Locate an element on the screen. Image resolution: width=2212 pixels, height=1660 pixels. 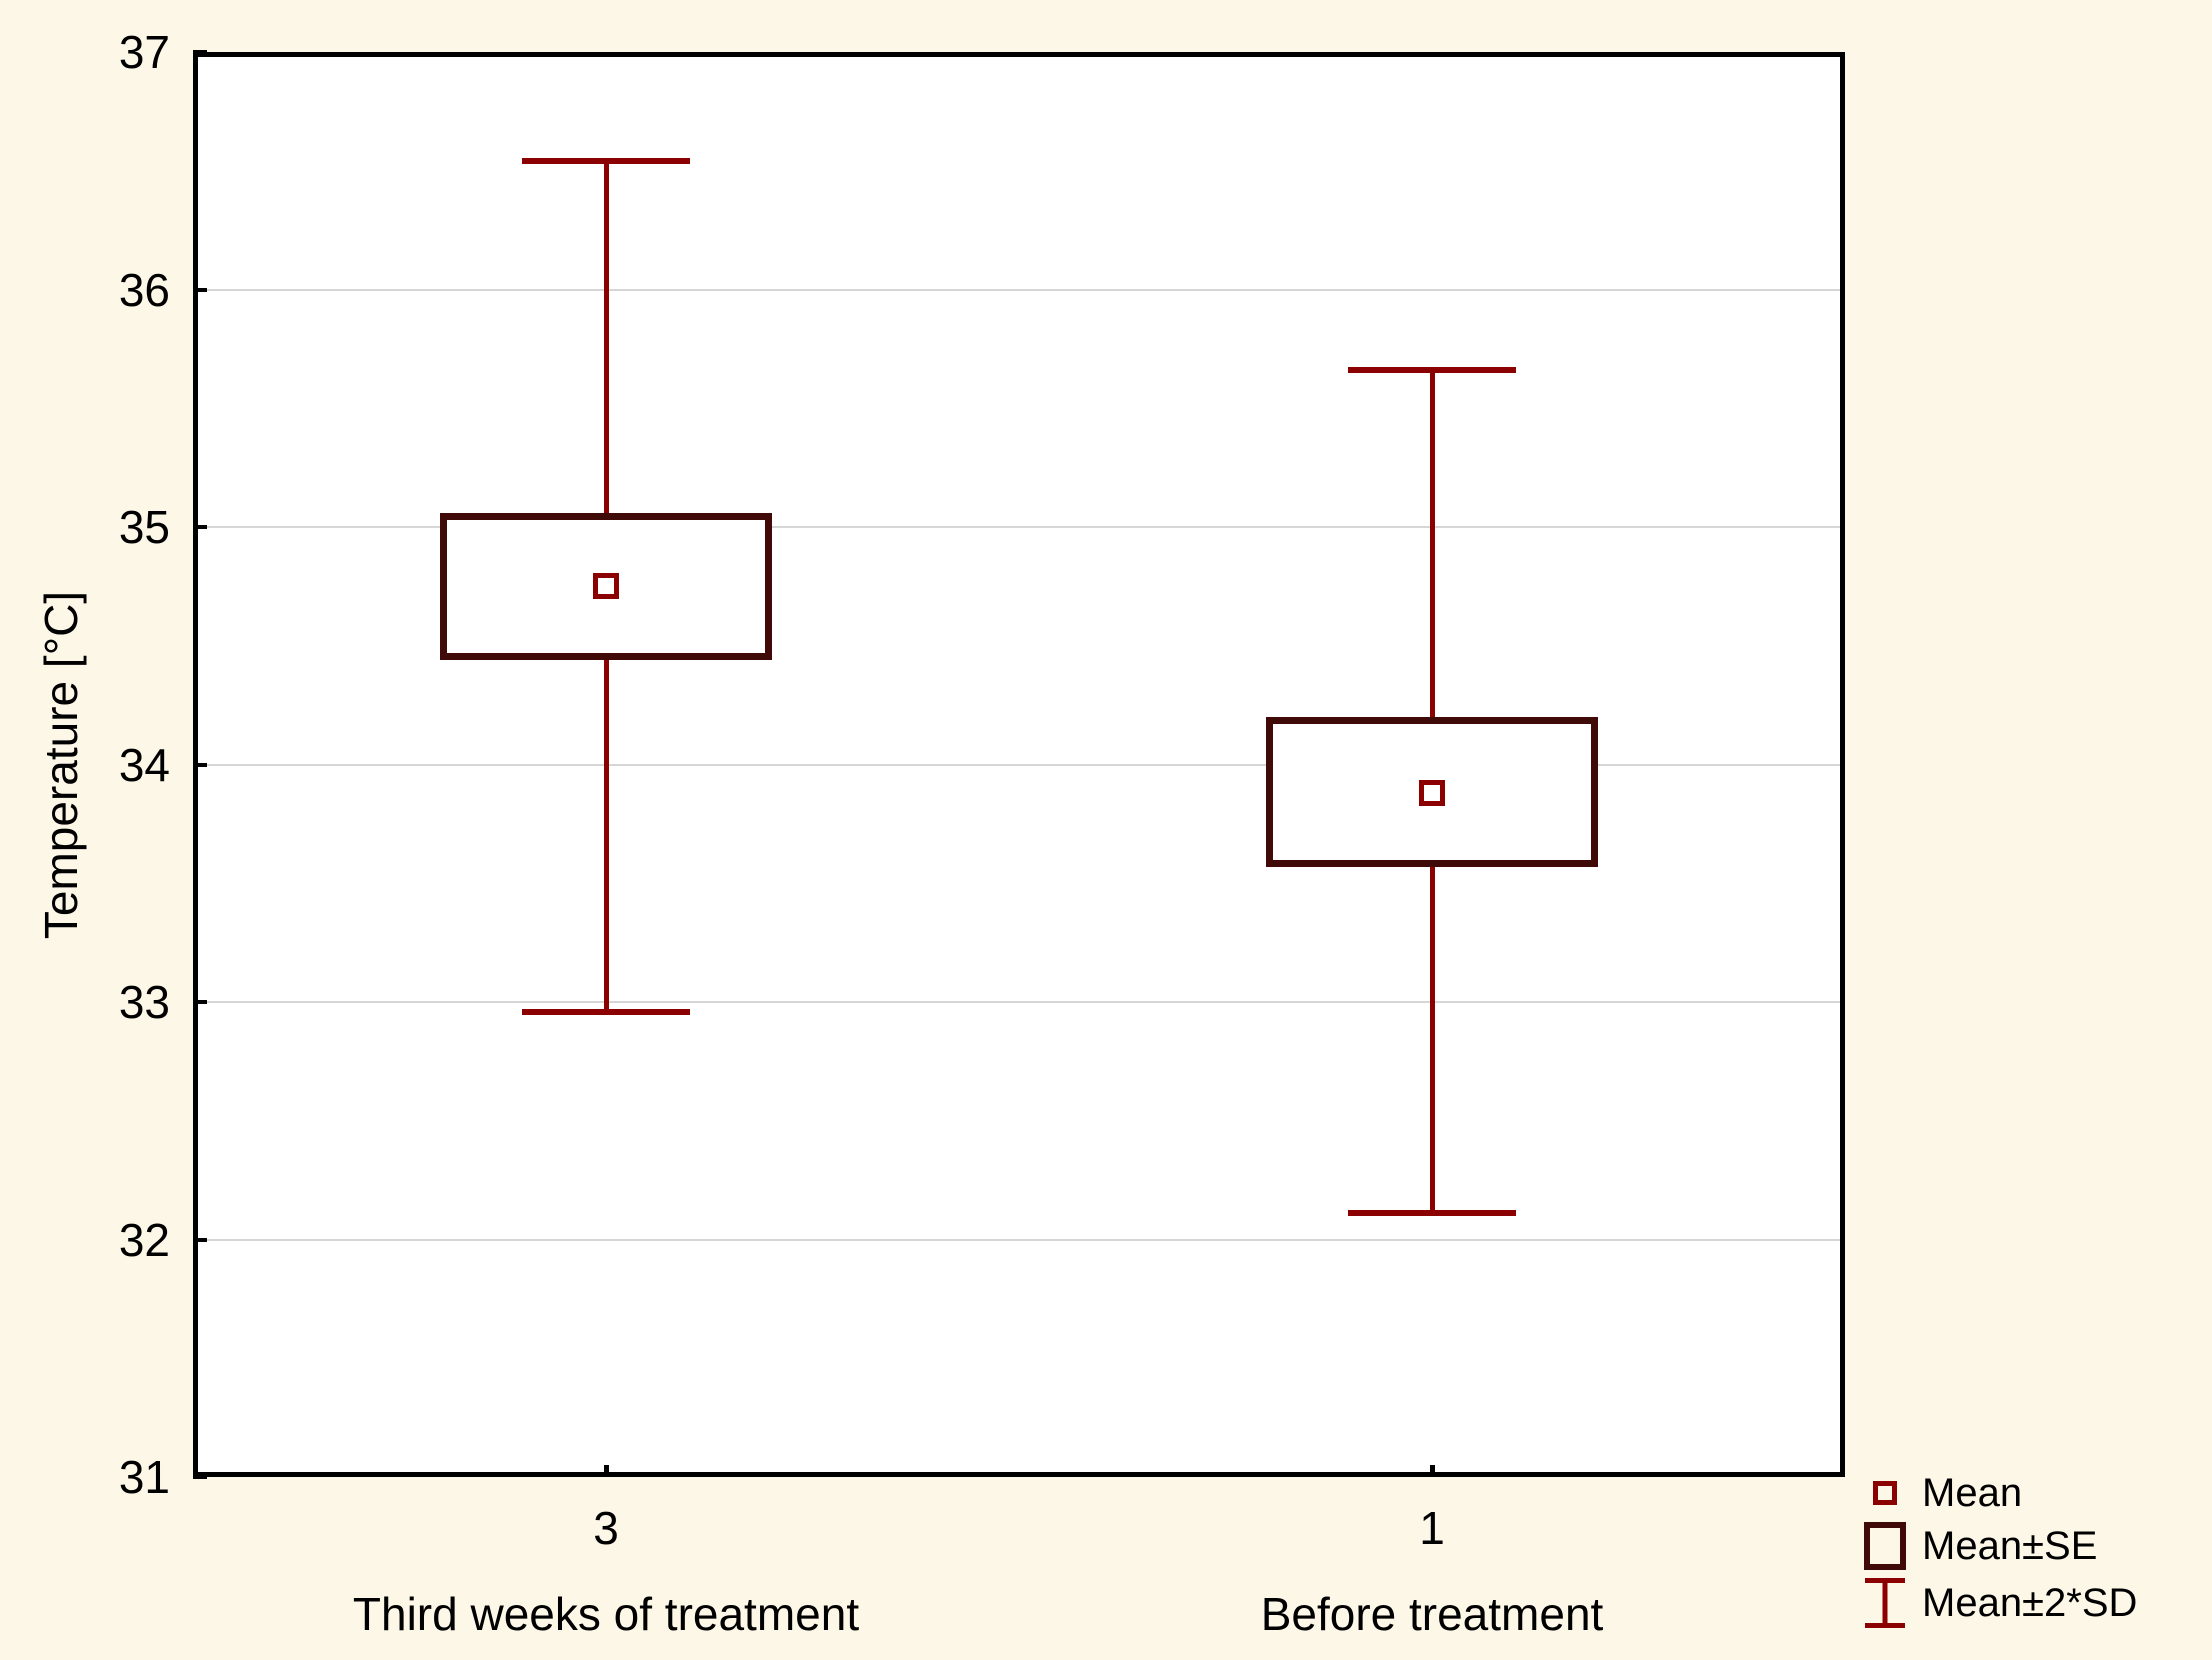
x-tick-label: 1 is located at coordinates (1432, 1528).